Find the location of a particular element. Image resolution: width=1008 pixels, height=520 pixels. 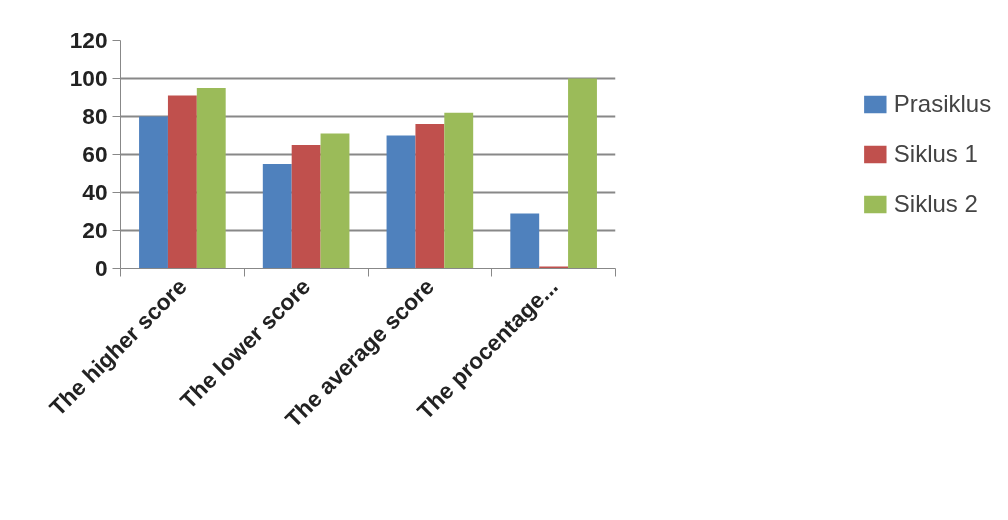

y-tick-label: 80 is located at coordinates (95, 116).